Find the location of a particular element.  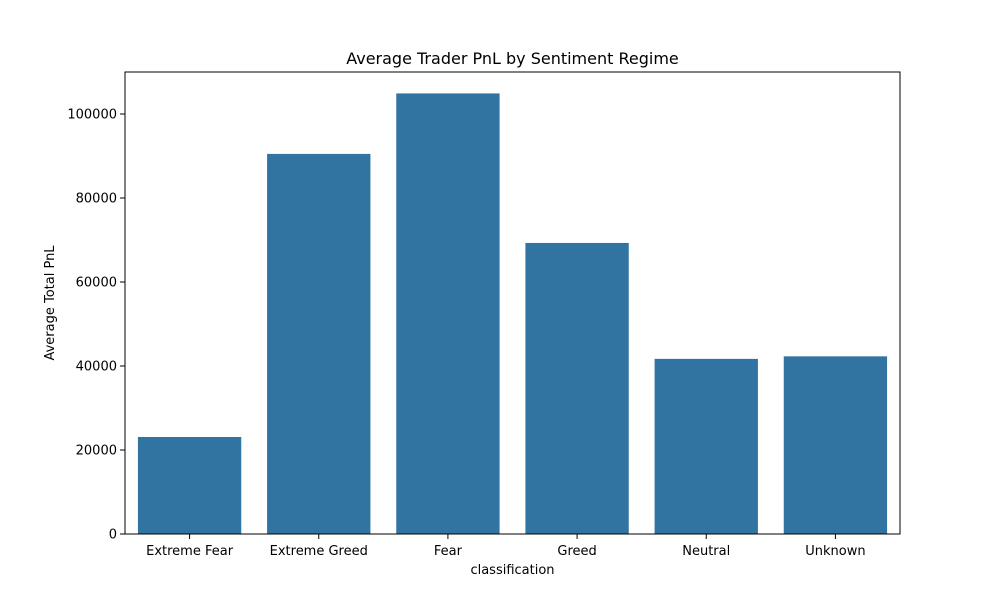

y-tick-label: 40000 is located at coordinates (96, 367).